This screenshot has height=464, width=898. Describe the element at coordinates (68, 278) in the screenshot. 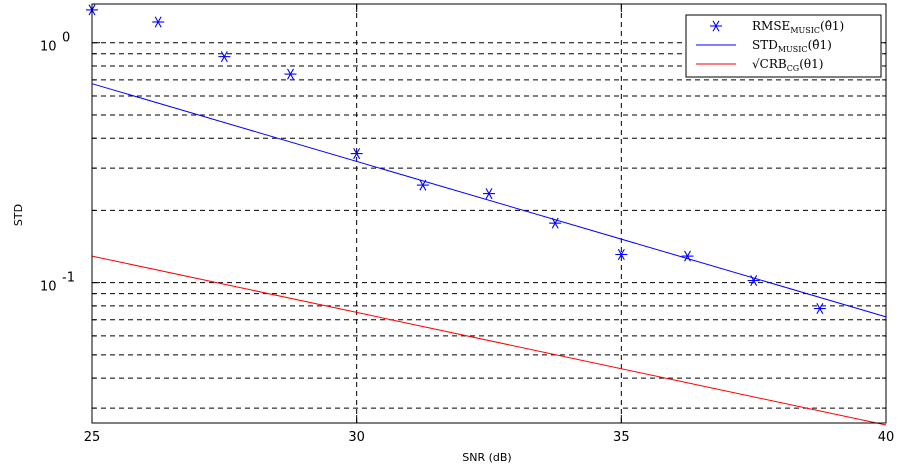

I see `y-tick-label-exponent: -1` at that location.